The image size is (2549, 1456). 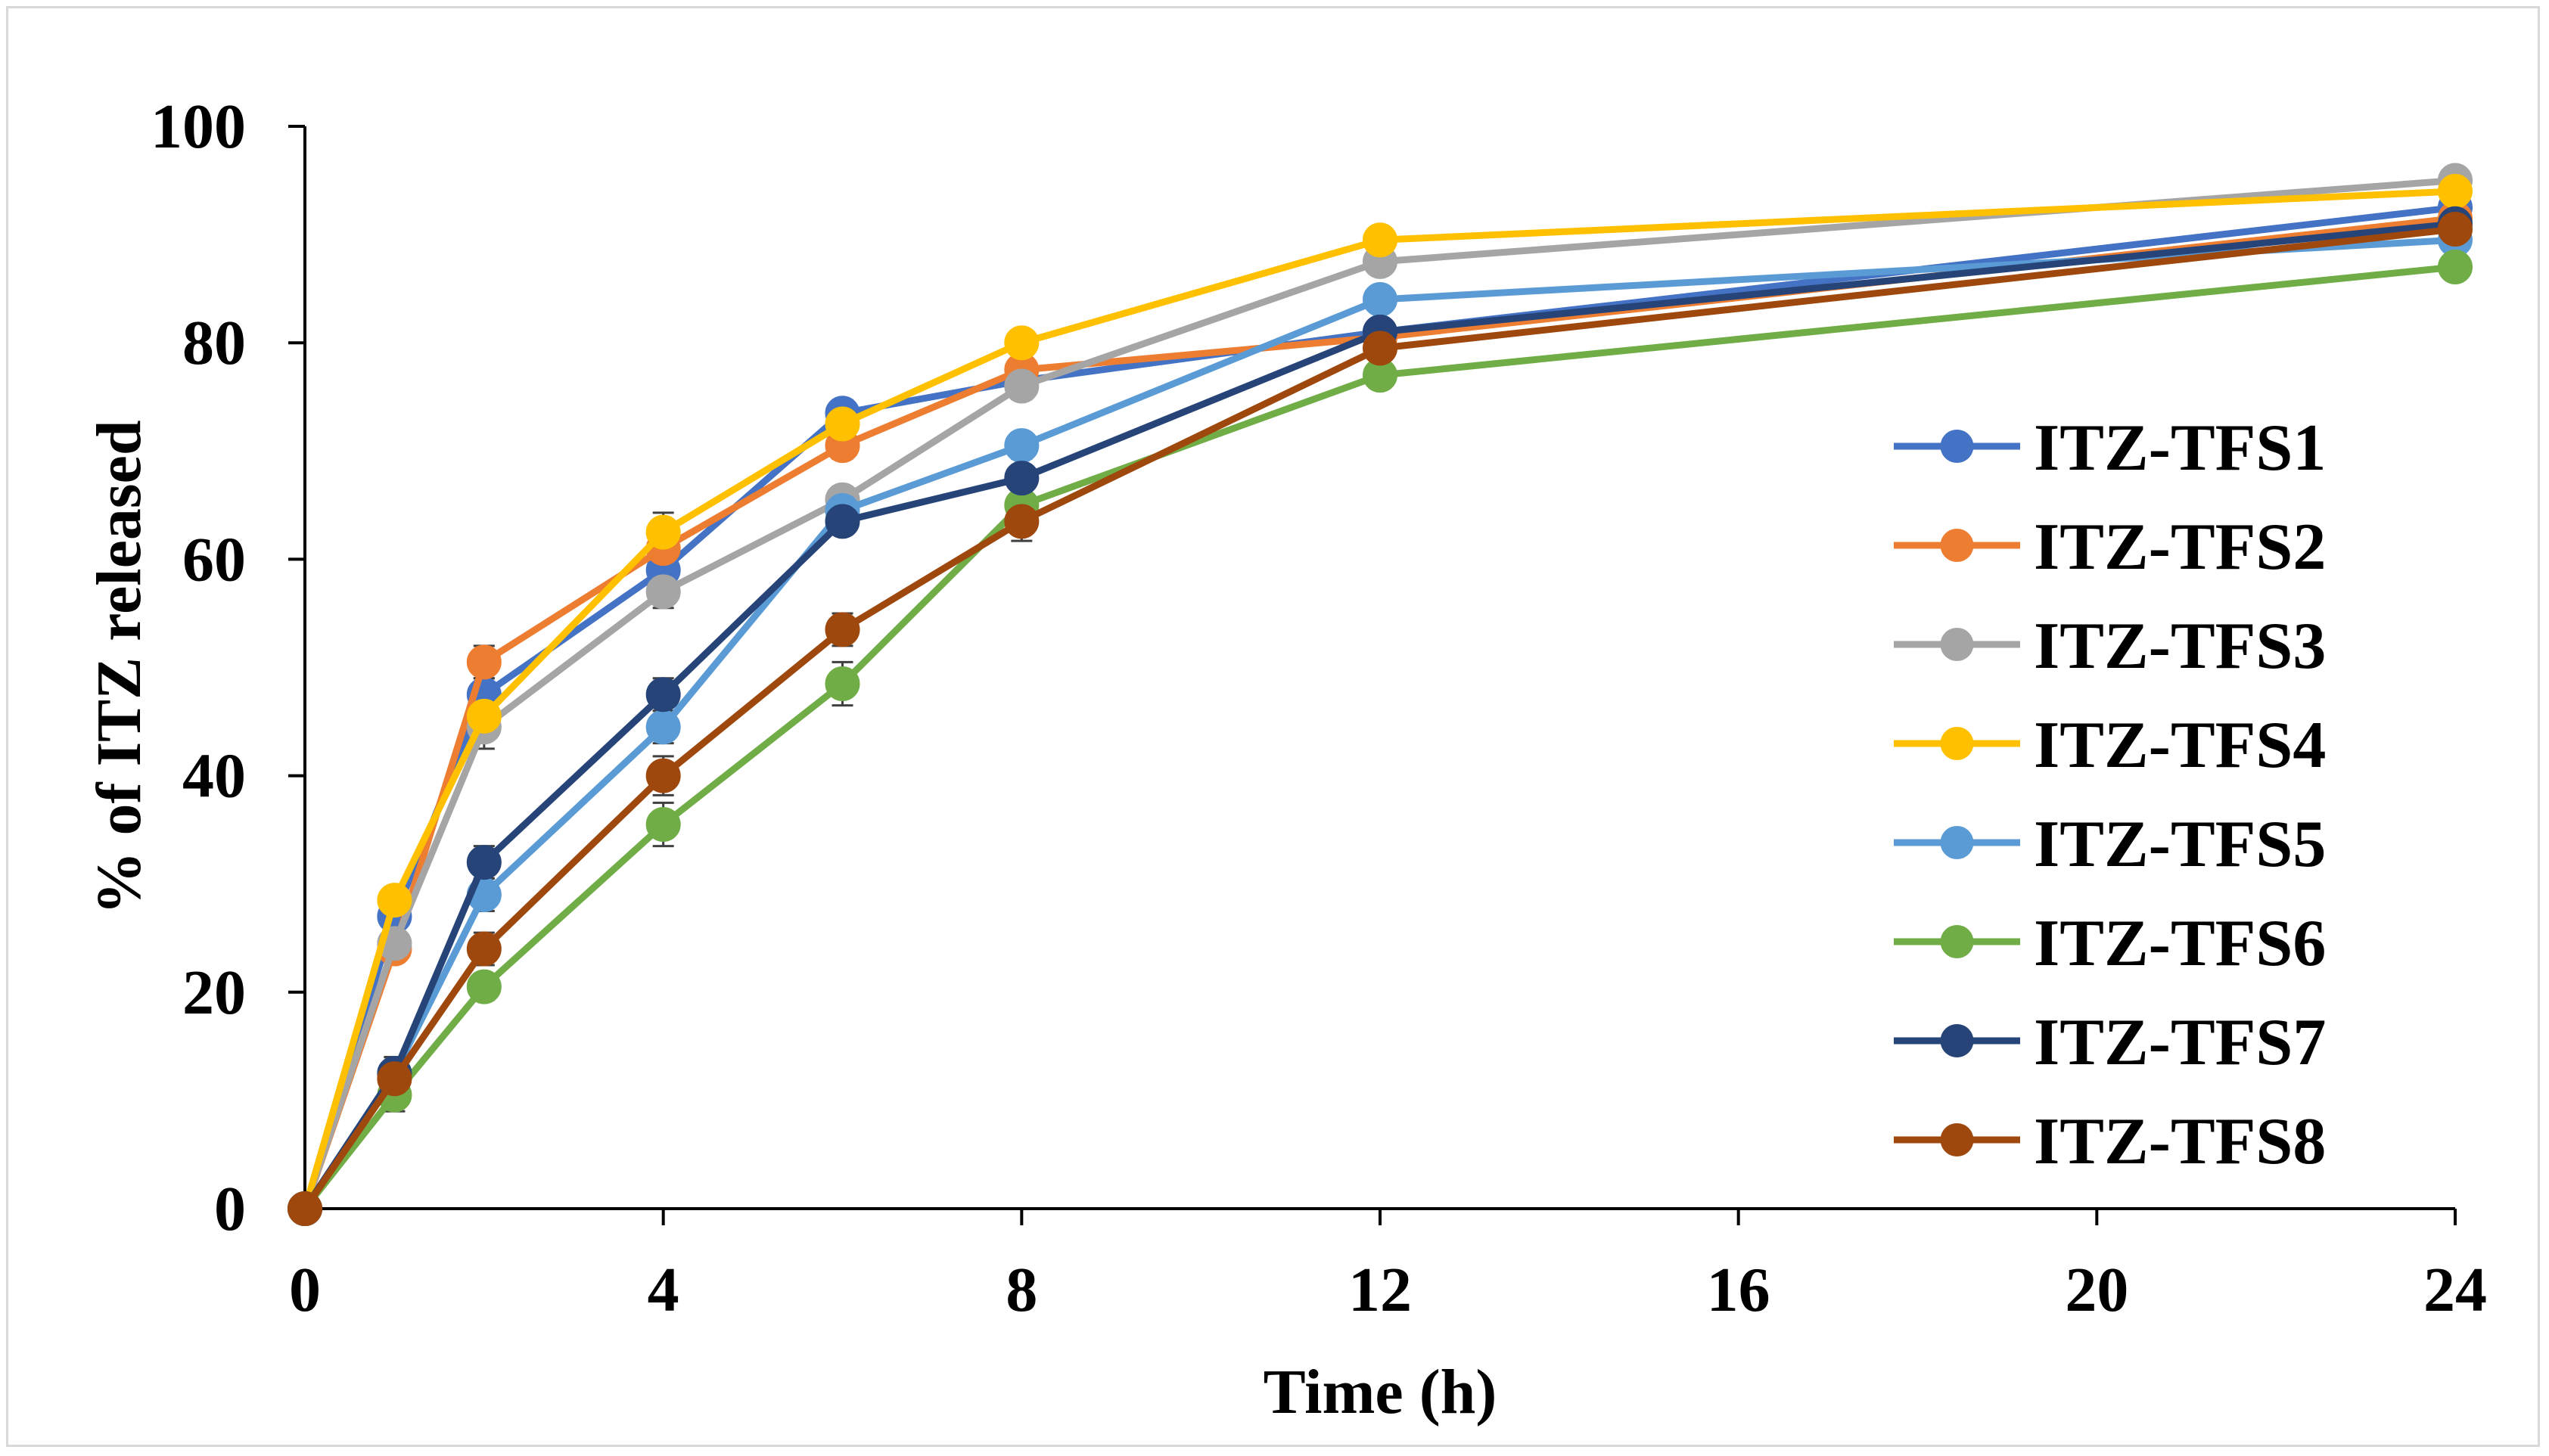 What do you see at coordinates (484, 662) in the screenshot?
I see `data-point-itz-tfs2` at bounding box center [484, 662].